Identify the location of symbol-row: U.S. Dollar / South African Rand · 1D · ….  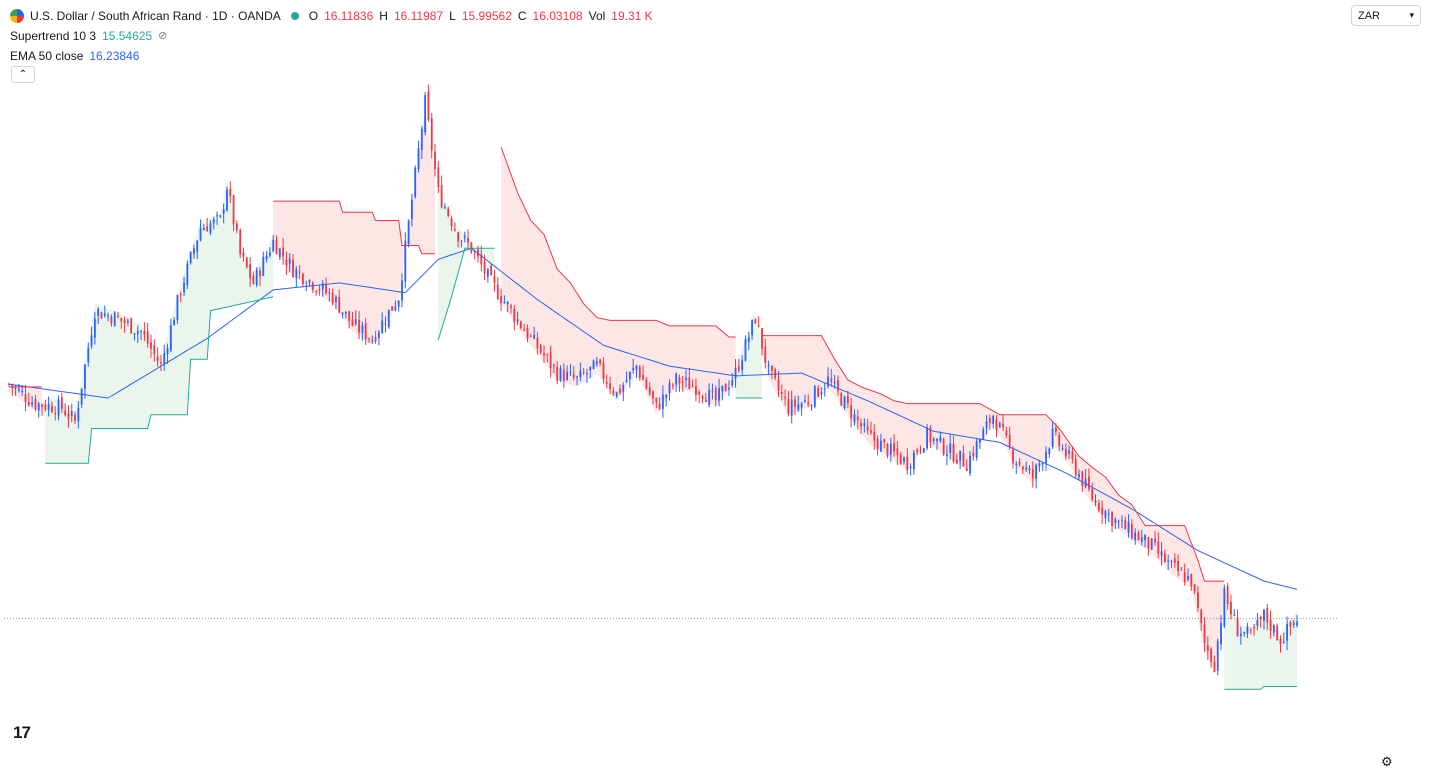
(331, 16).